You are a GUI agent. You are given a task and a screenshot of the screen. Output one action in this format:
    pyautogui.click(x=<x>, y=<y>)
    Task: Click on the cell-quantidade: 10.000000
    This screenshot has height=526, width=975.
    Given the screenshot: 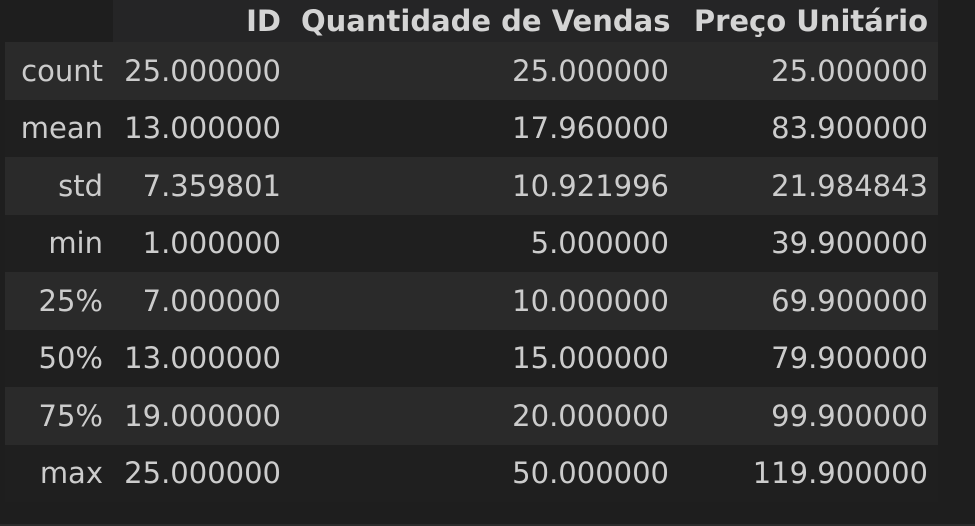 What is the action you would take?
    pyautogui.click(x=590, y=300)
    